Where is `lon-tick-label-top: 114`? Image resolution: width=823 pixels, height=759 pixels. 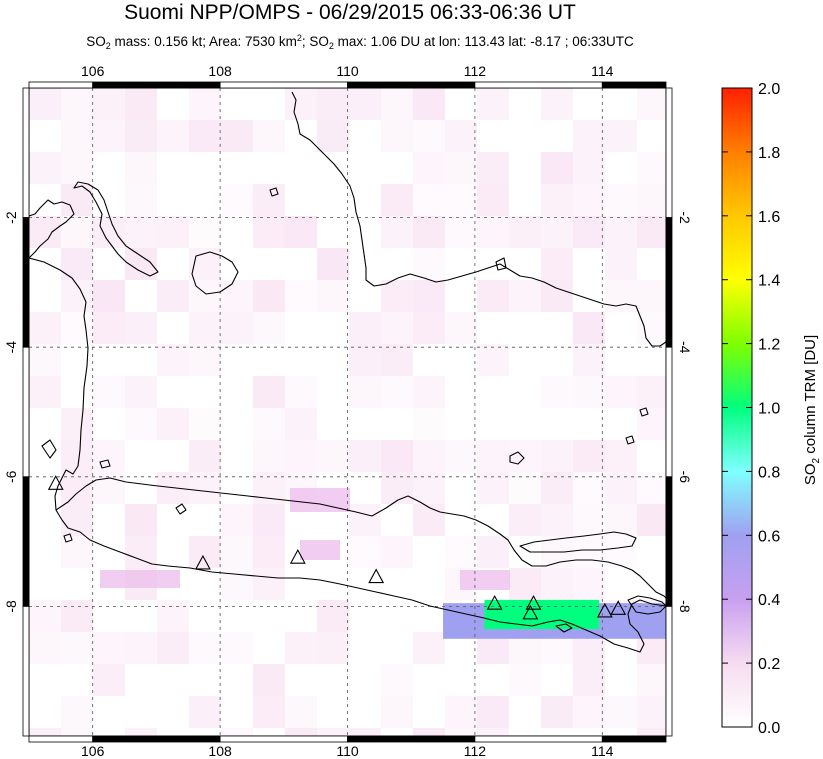
lon-tick-label-top: 114 is located at coordinates (602, 71).